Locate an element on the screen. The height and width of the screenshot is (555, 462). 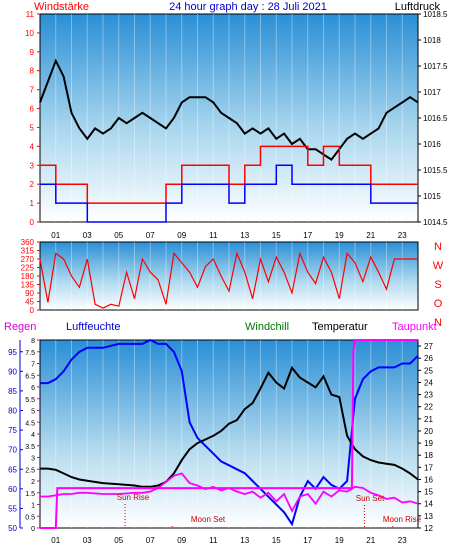
temp-tick-label: 18 is located at coordinates (428, 455).